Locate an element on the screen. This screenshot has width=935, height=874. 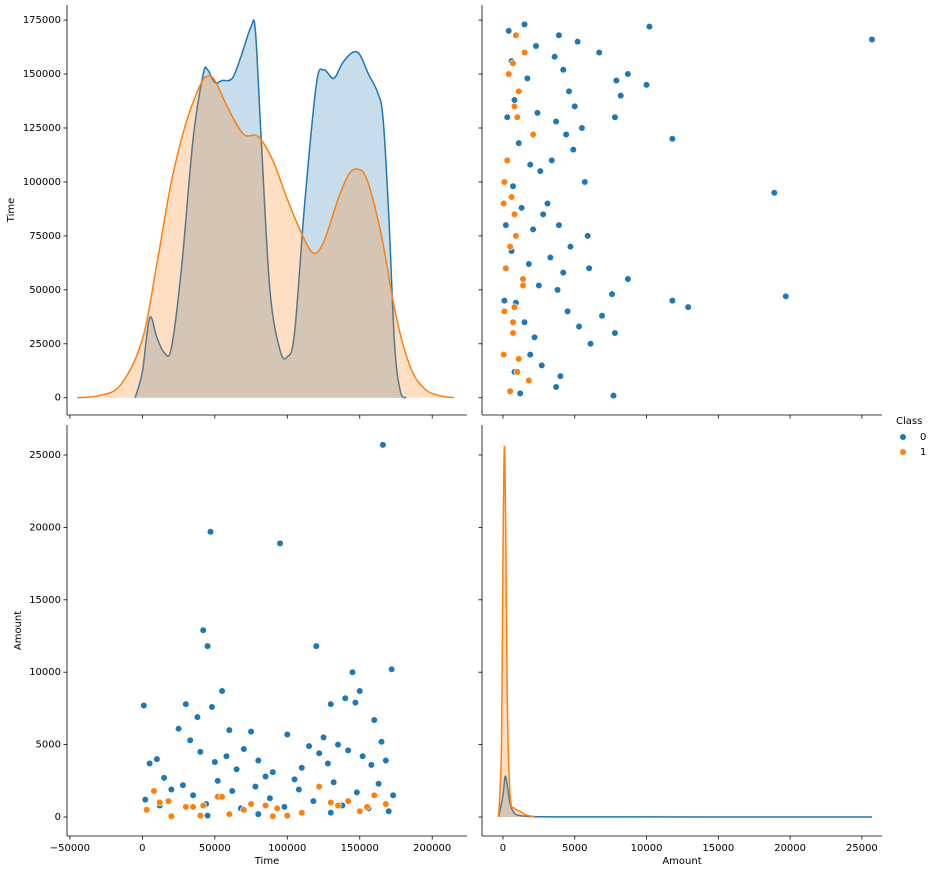
y-axis-label: Amount is located at coordinates (18, 630).